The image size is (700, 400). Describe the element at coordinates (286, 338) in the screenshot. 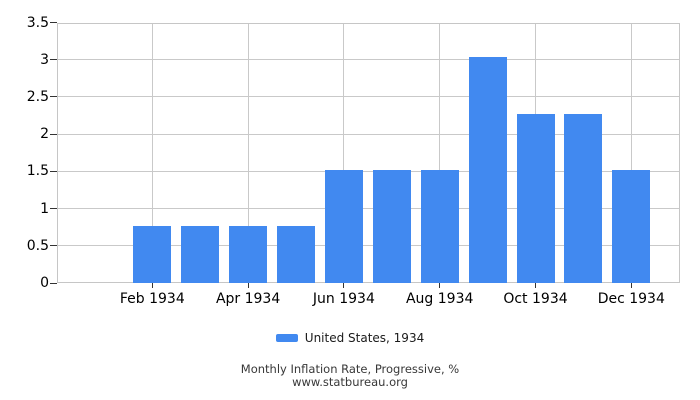

I see `legend-swatch` at that location.